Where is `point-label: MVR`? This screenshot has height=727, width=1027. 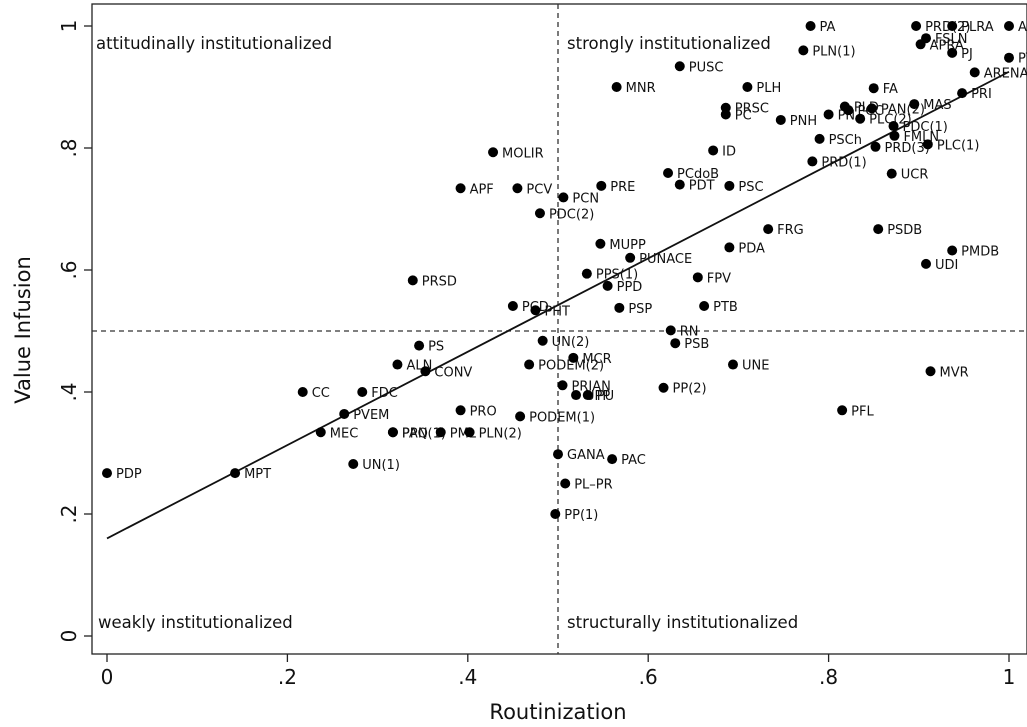 point-label: MVR is located at coordinates (954, 372).